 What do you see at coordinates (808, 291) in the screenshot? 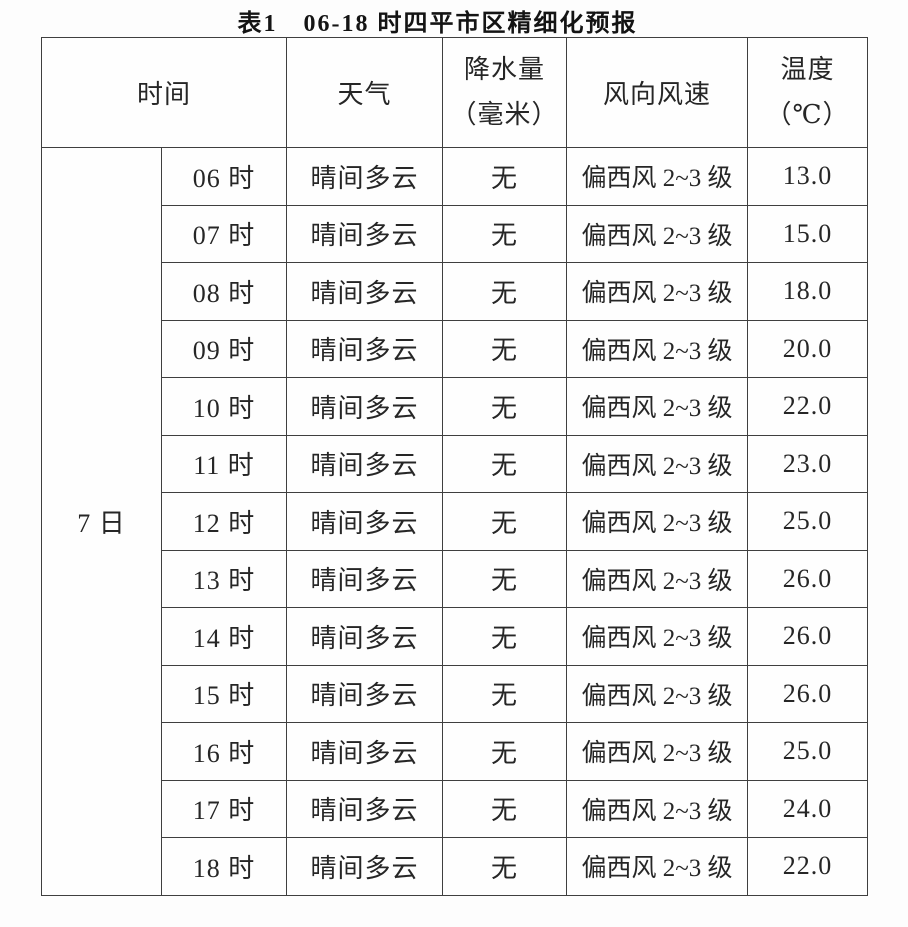
I see `temp-cell: 18.0` at bounding box center [808, 291].